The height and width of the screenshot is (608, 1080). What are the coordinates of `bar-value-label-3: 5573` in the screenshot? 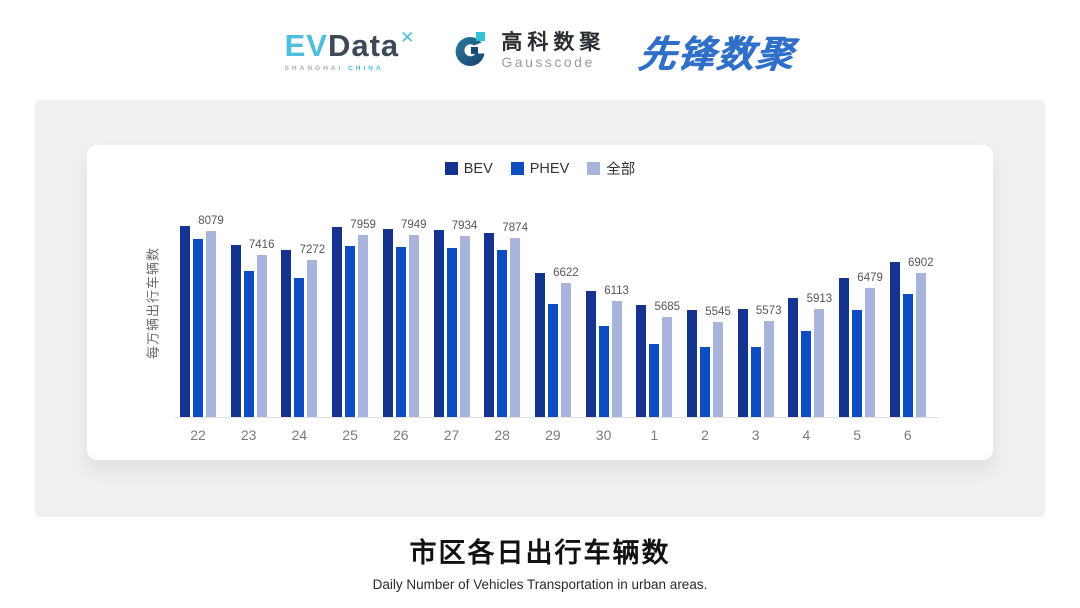 It's located at (768, 310).